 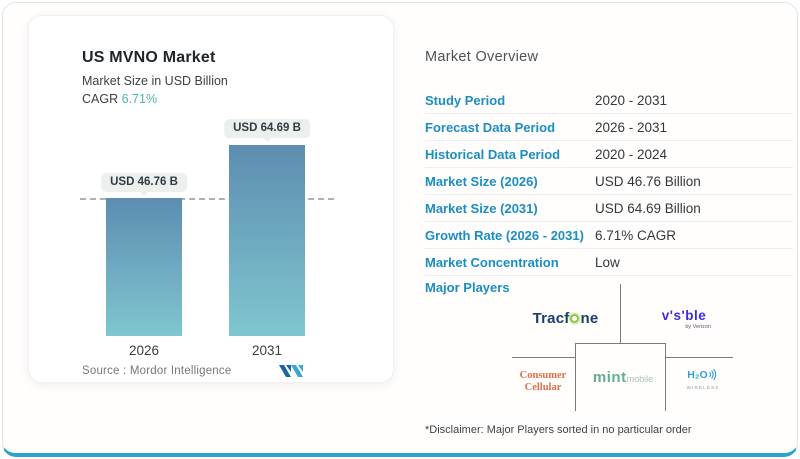 I want to click on table-row: Market Size (2031) USD 64.69 Billion, so click(x=609, y=208).